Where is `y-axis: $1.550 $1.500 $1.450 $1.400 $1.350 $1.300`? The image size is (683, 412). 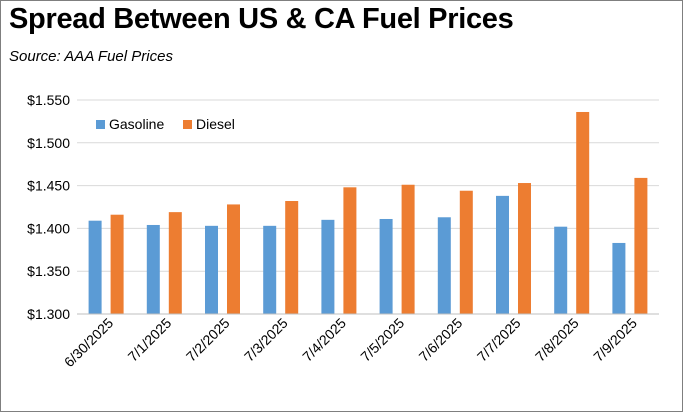
y-axis: $1.550 $1.500 $1.450 $1.400 $1.350 $1.300 is located at coordinates (48, 207).